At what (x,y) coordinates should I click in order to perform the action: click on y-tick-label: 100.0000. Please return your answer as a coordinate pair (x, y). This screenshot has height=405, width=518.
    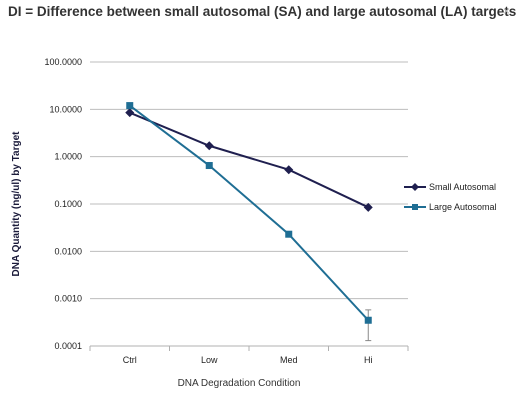
    Looking at the image, I should click on (63, 62).